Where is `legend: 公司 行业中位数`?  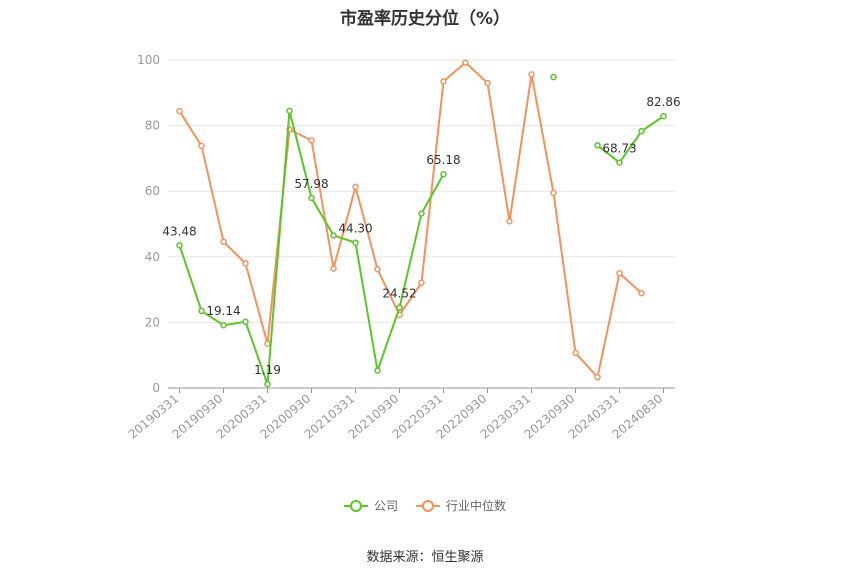 legend: 公司 行业中位数 is located at coordinates (425, 505).